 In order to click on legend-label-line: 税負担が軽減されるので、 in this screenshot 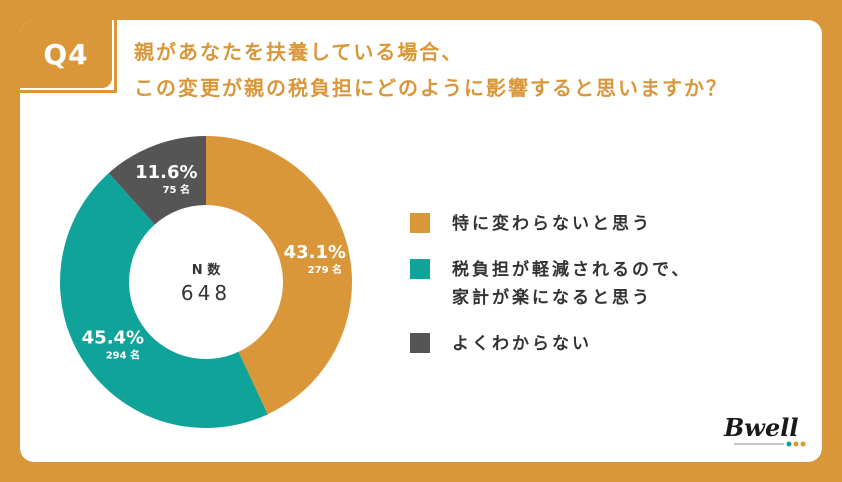, I will do `click(572, 270)`.